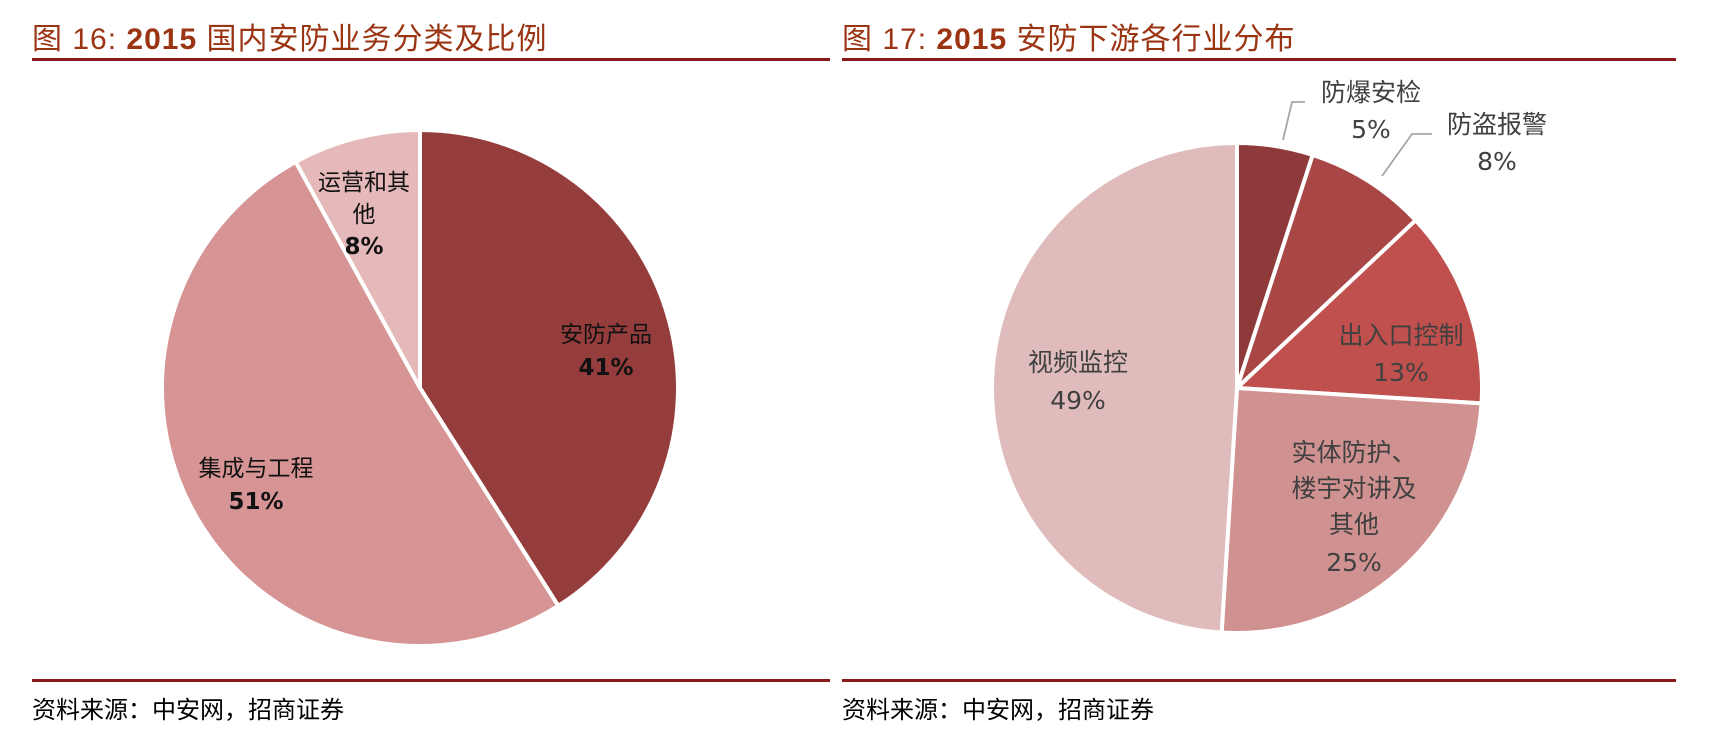  I want to click on figure-16-source: 资料来源：中安网，招商证券, so click(188, 710).